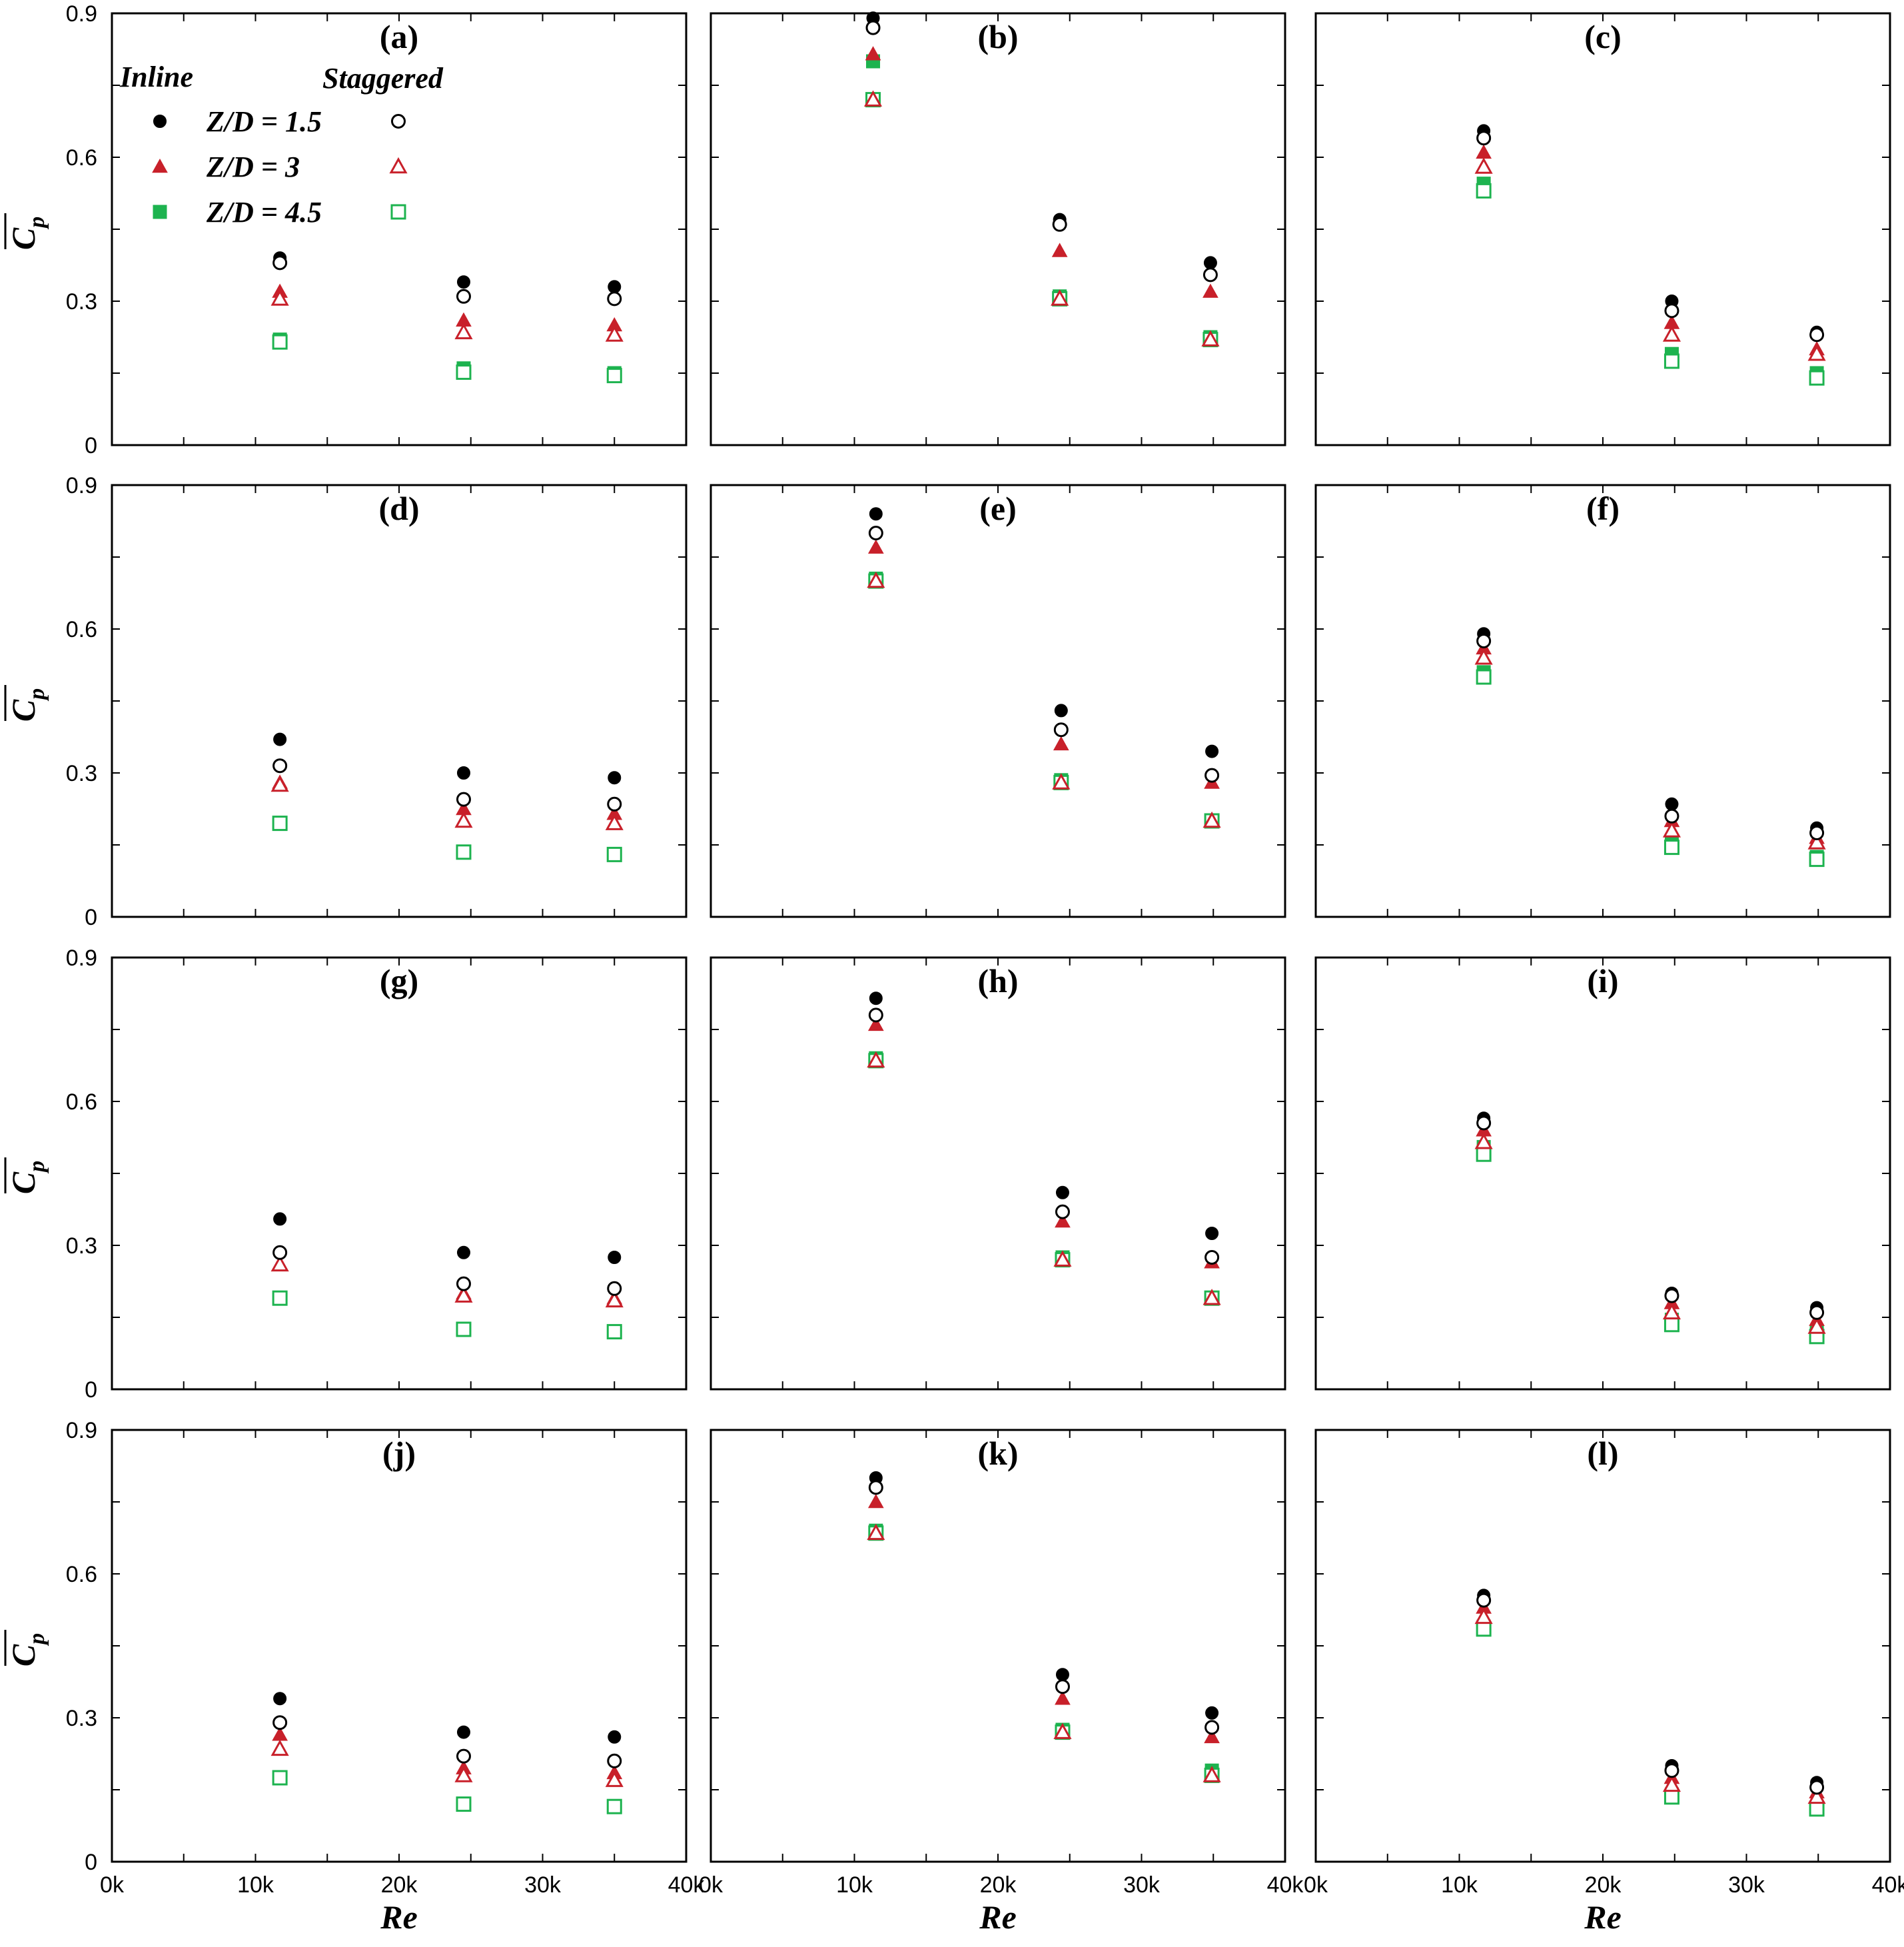  I want to click on panel-b: (b), so click(998, 228).